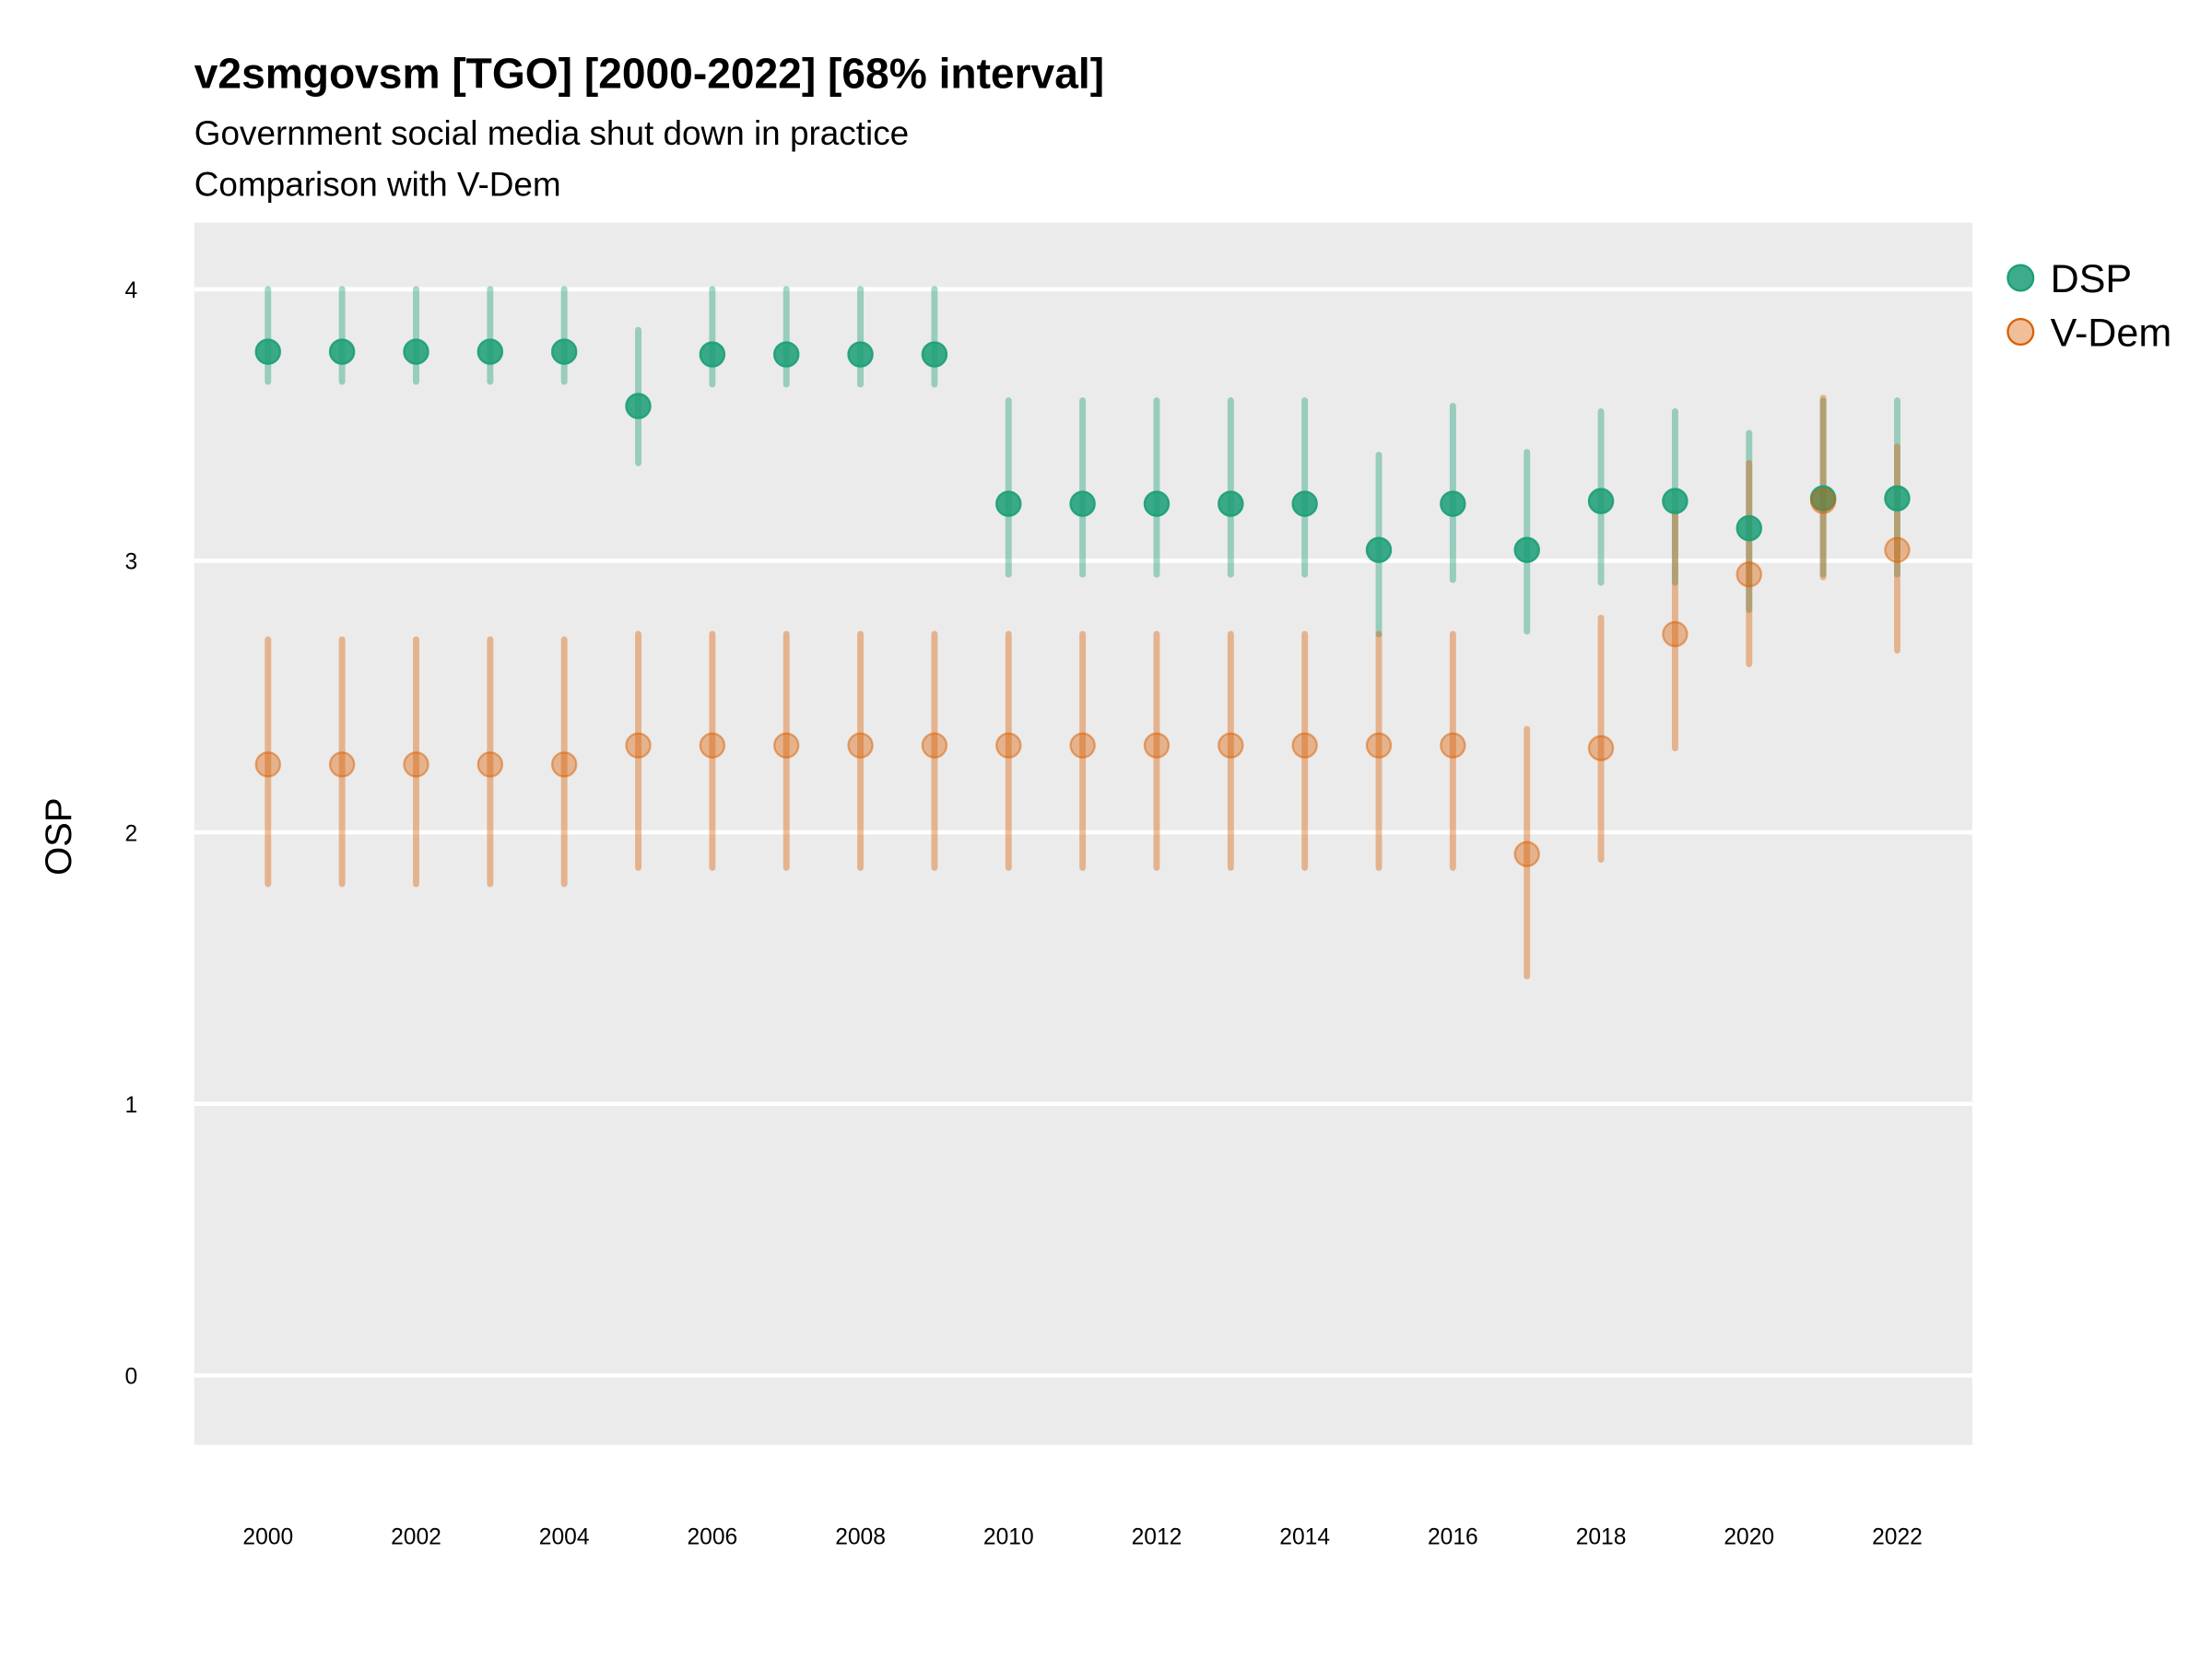  What do you see at coordinates (2111, 333) in the screenshot?
I see `legend-label-v-dem: V-Dem` at bounding box center [2111, 333].